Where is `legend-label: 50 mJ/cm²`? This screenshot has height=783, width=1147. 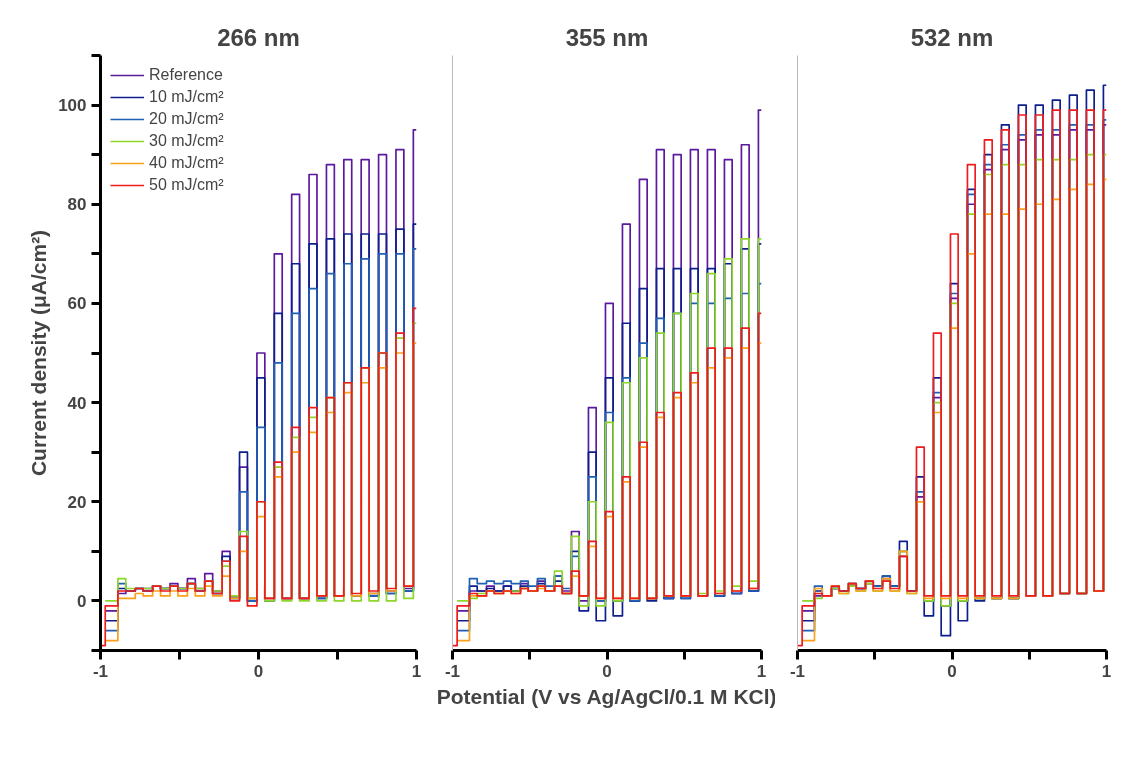 legend-label: 50 mJ/cm² is located at coordinates (186, 185).